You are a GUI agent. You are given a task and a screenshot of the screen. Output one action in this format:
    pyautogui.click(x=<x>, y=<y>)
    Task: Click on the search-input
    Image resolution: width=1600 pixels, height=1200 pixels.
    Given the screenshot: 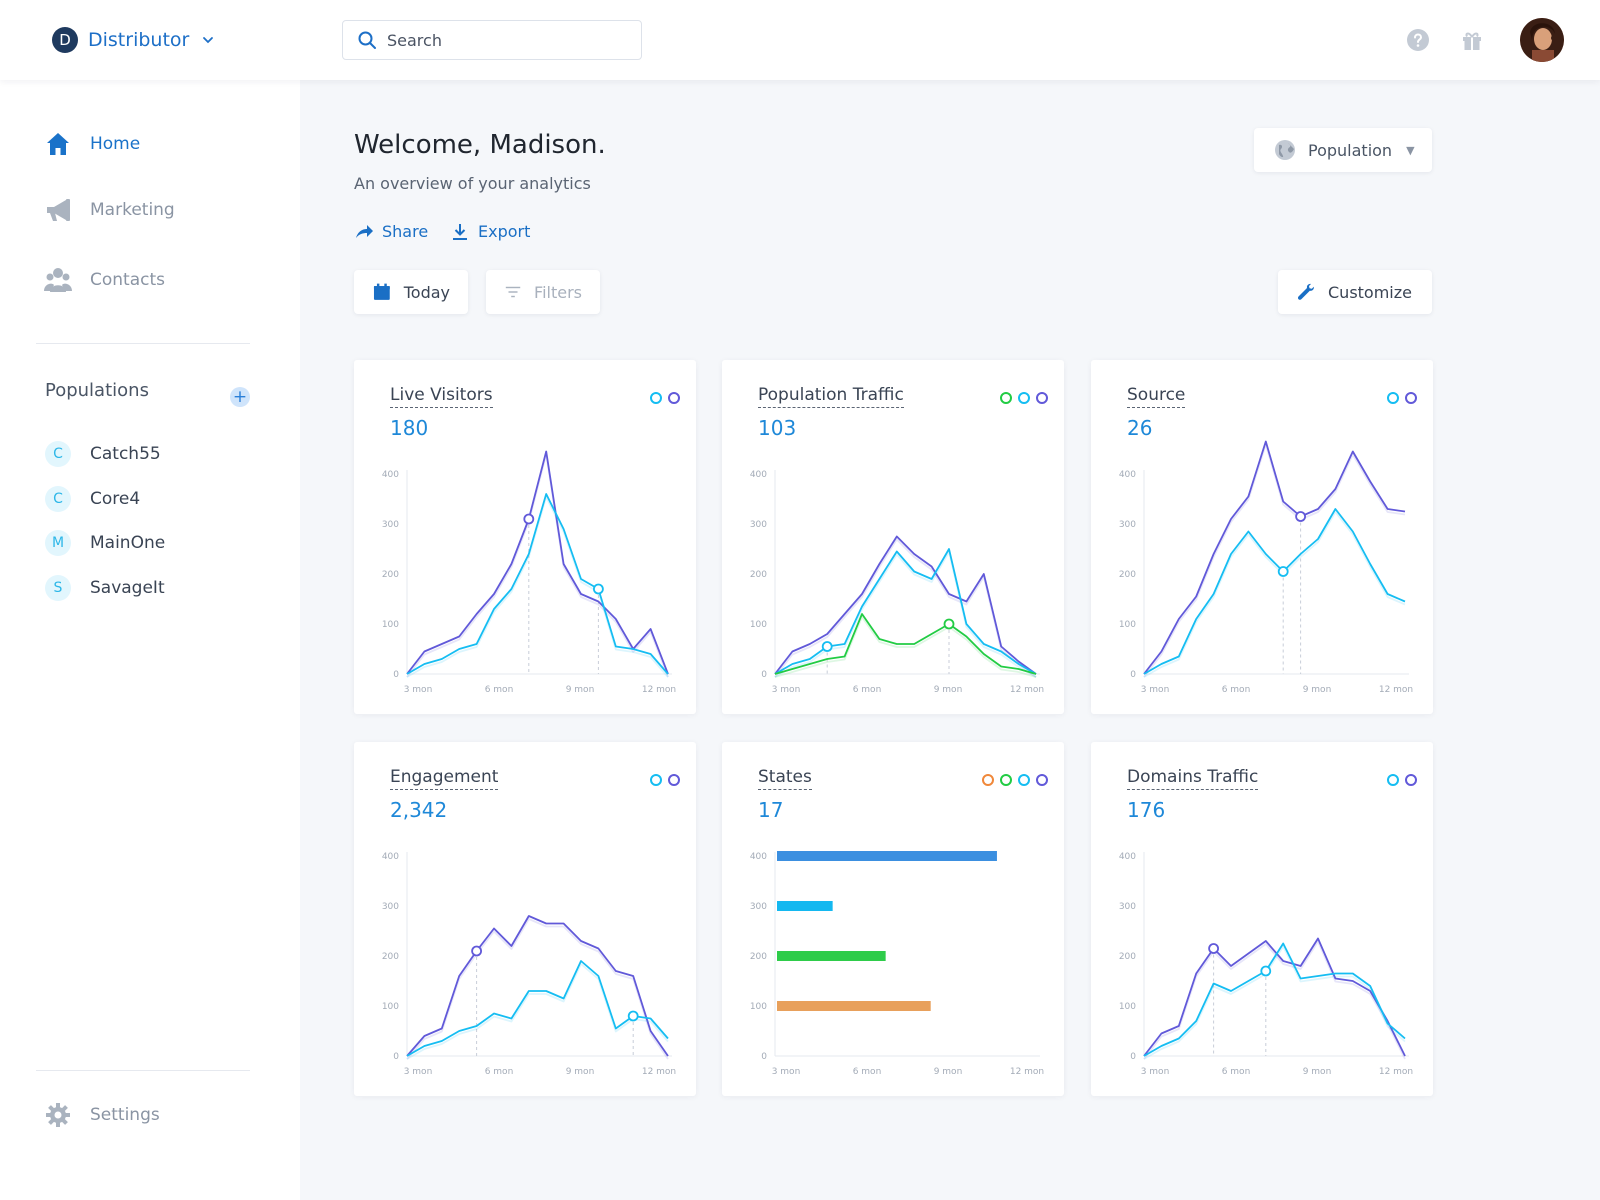 What is the action you would take?
    pyautogui.click(x=497, y=40)
    